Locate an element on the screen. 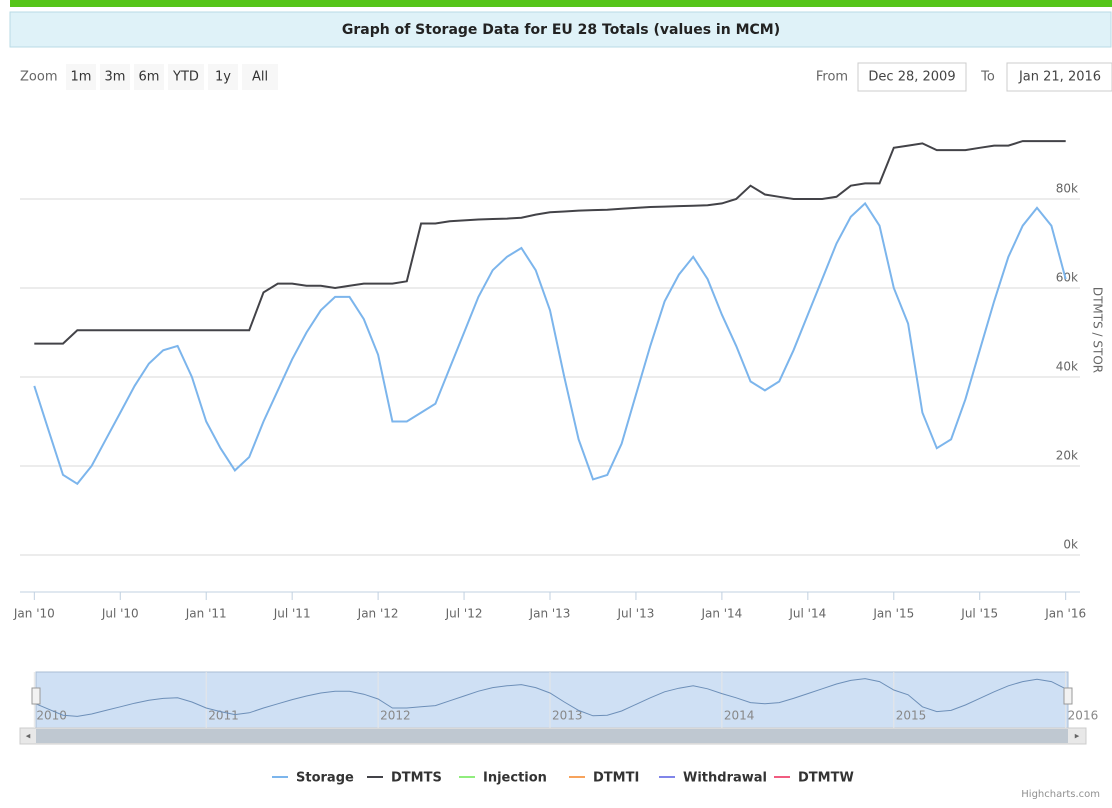 The image size is (1112, 808). zoom-button-label: YTD is located at coordinates (185, 77).